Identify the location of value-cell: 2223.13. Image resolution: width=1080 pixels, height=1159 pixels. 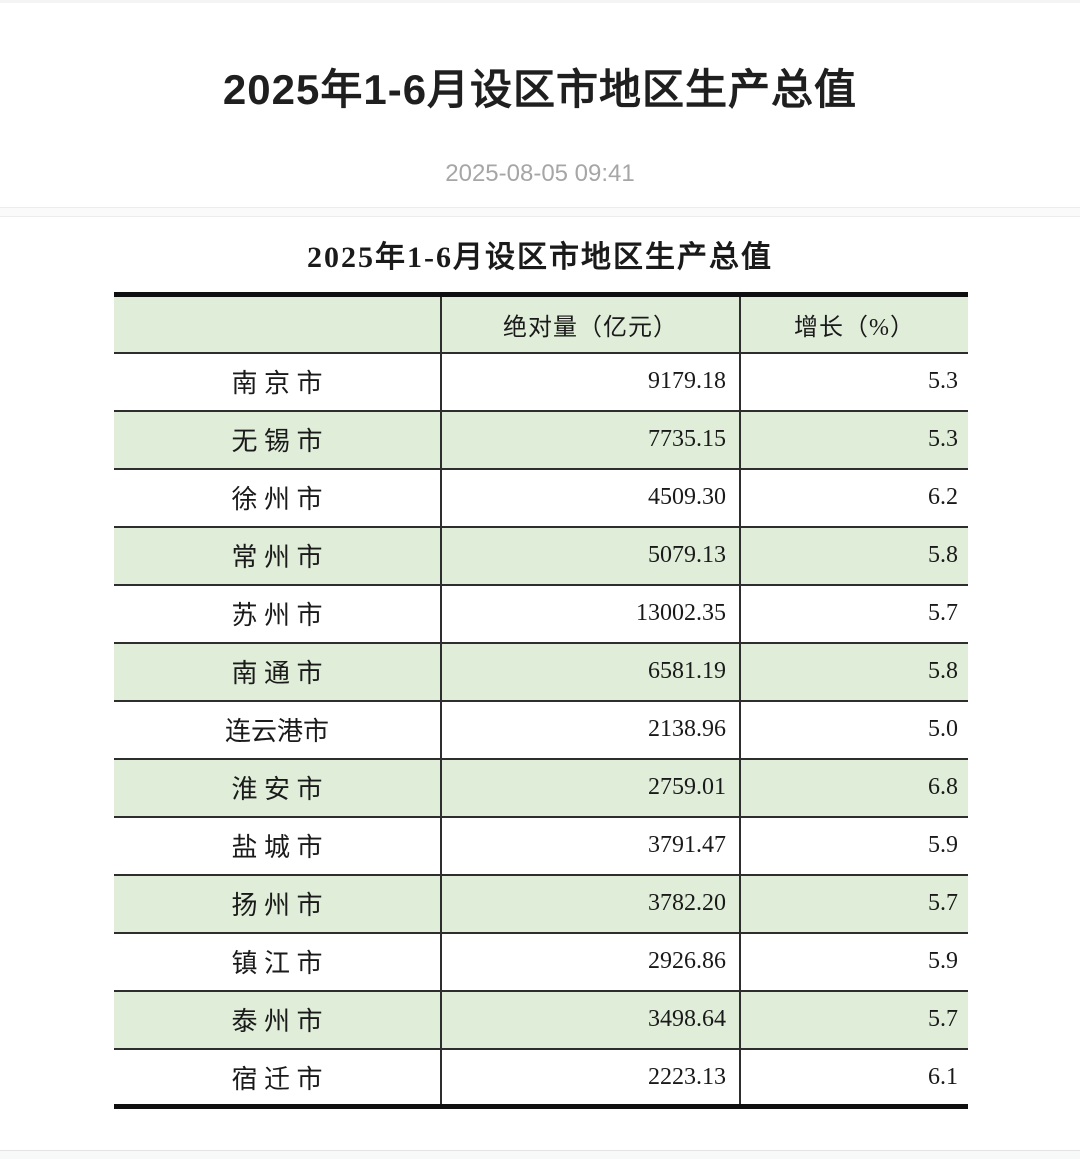
(591, 1077).